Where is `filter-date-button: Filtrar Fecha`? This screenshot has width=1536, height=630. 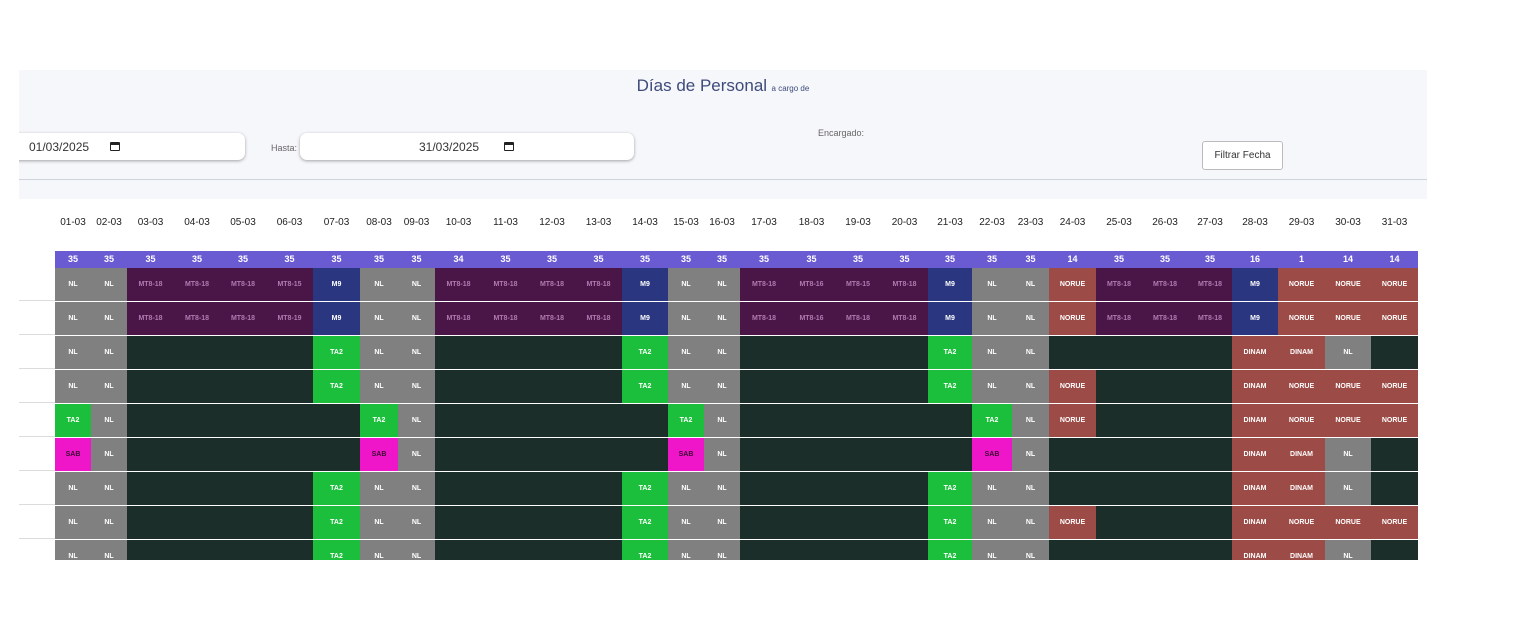
filter-date-button: Filtrar Fecha is located at coordinates (1242, 155).